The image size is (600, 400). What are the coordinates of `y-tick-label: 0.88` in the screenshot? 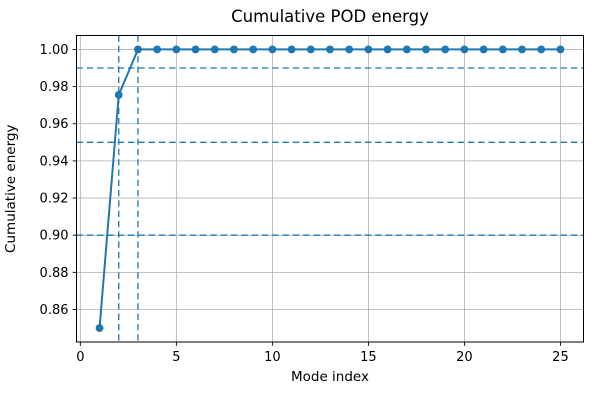 It's located at (54, 273).